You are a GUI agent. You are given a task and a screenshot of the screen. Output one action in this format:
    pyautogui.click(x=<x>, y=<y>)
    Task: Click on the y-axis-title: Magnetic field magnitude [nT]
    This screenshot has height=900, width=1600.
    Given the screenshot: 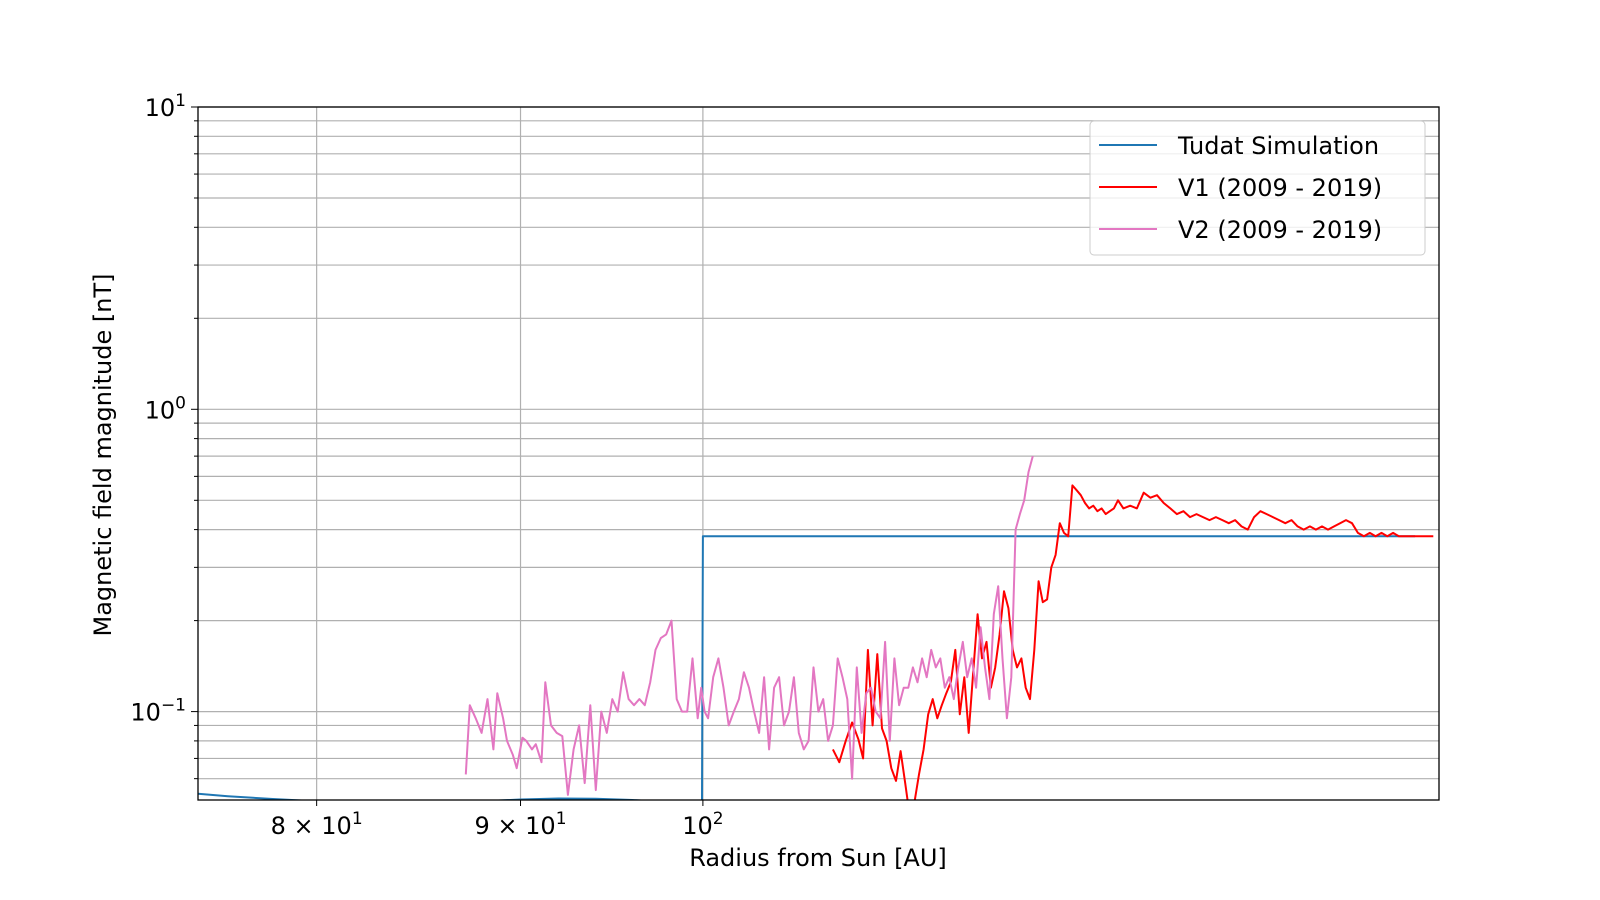 What is the action you would take?
    pyautogui.click(x=103, y=455)
    